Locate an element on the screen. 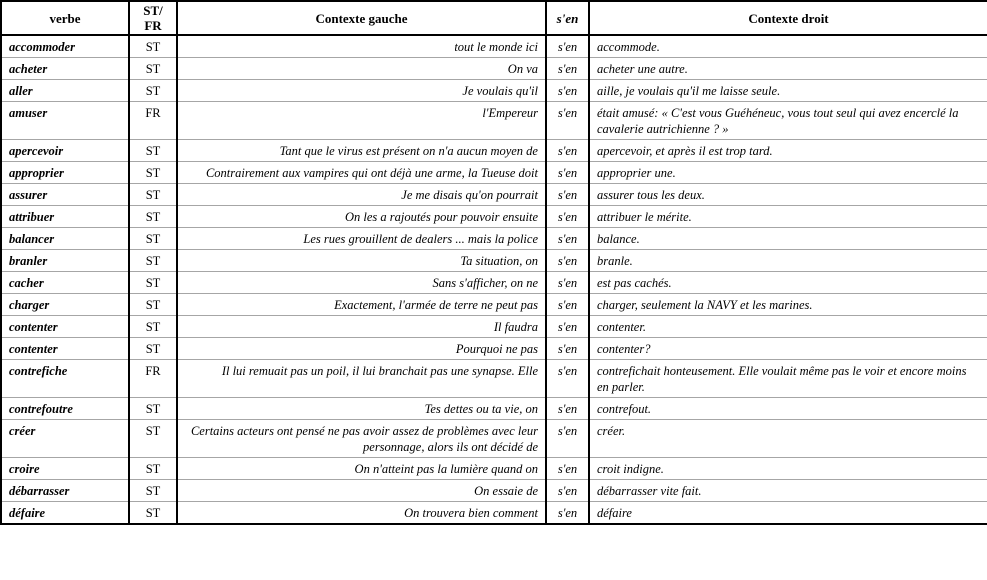 This screenshot has height=580, width=987. cell-contexte-gauche: Tes dettes ou ta vie, on is located at coordinates (361, 408).